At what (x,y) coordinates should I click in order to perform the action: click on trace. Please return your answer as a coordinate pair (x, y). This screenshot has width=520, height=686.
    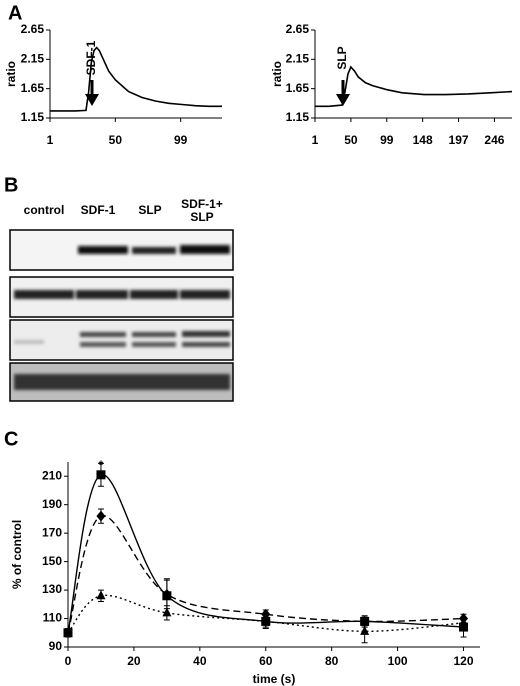
    Looking at the image, I should click on (136, 79).